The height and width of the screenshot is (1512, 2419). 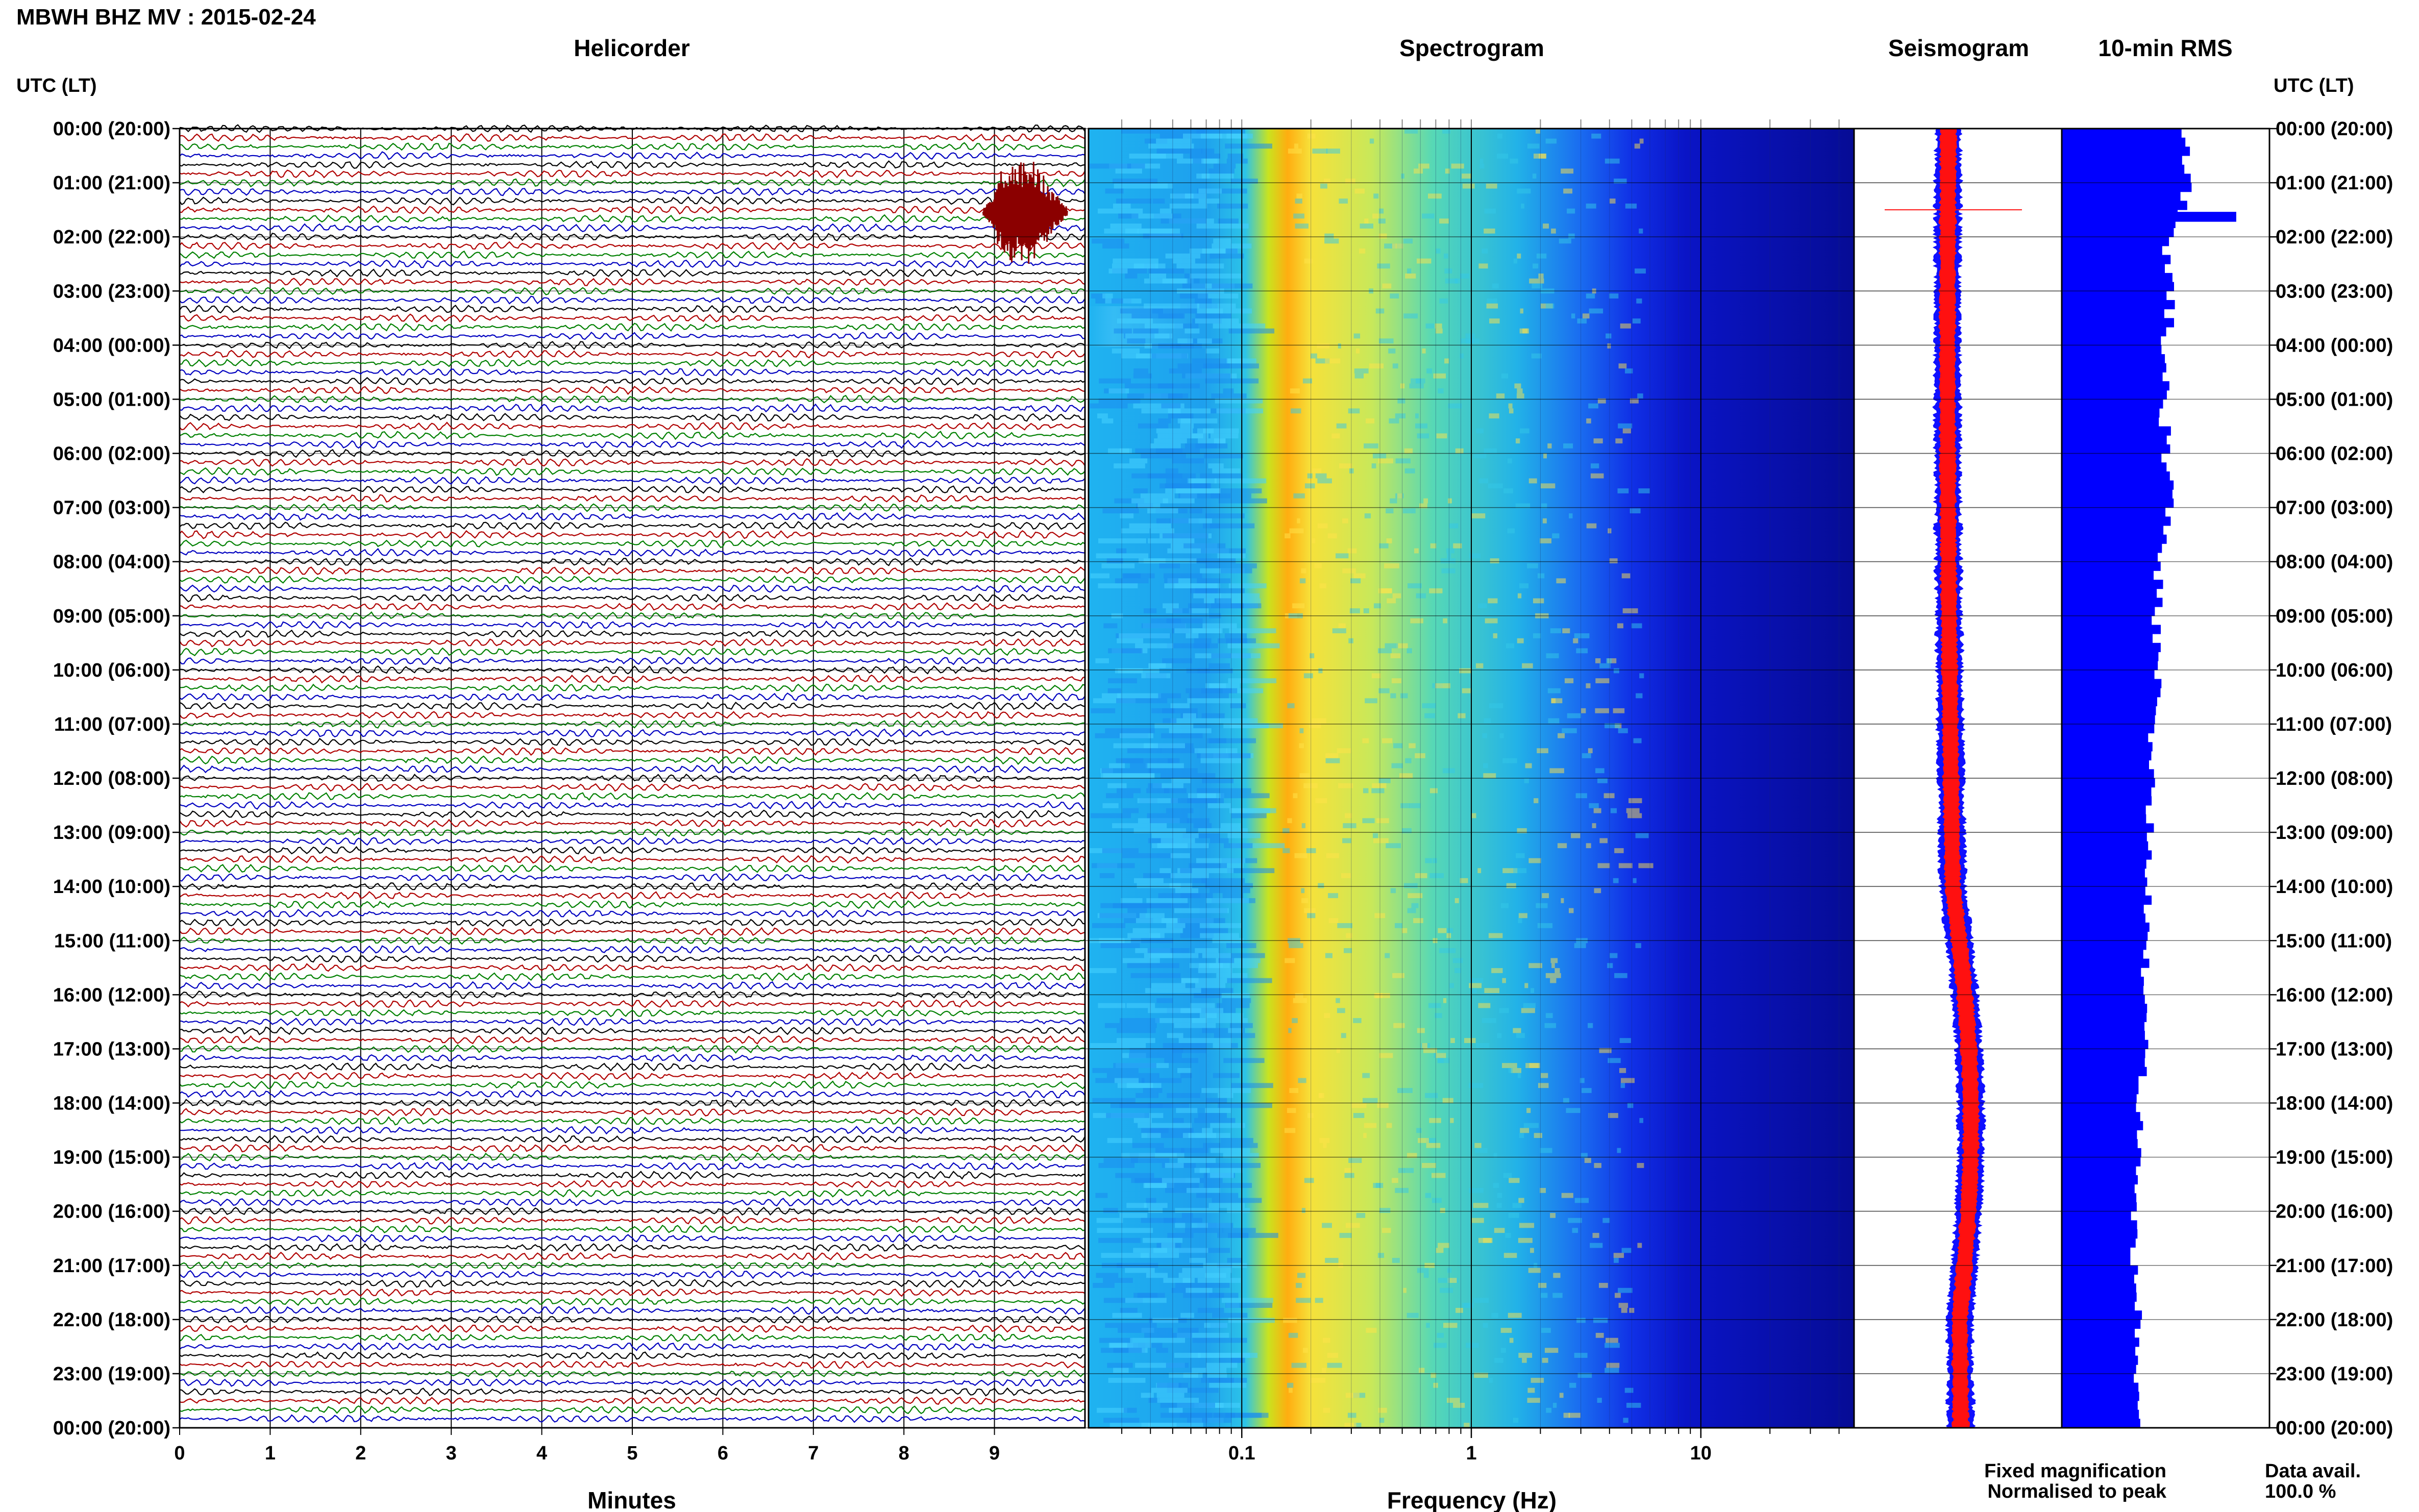 I want to click on time-label-right: 18:00 (14:00), so click(x=2334, y=1103).